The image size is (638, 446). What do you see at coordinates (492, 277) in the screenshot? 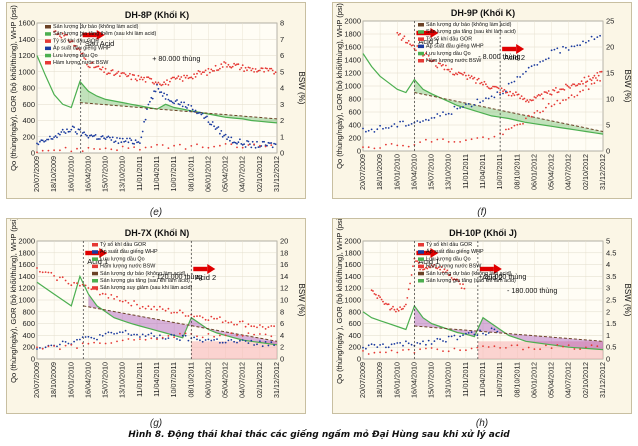
I see `event-label: Acid 2` at bounding box center [492, 277].